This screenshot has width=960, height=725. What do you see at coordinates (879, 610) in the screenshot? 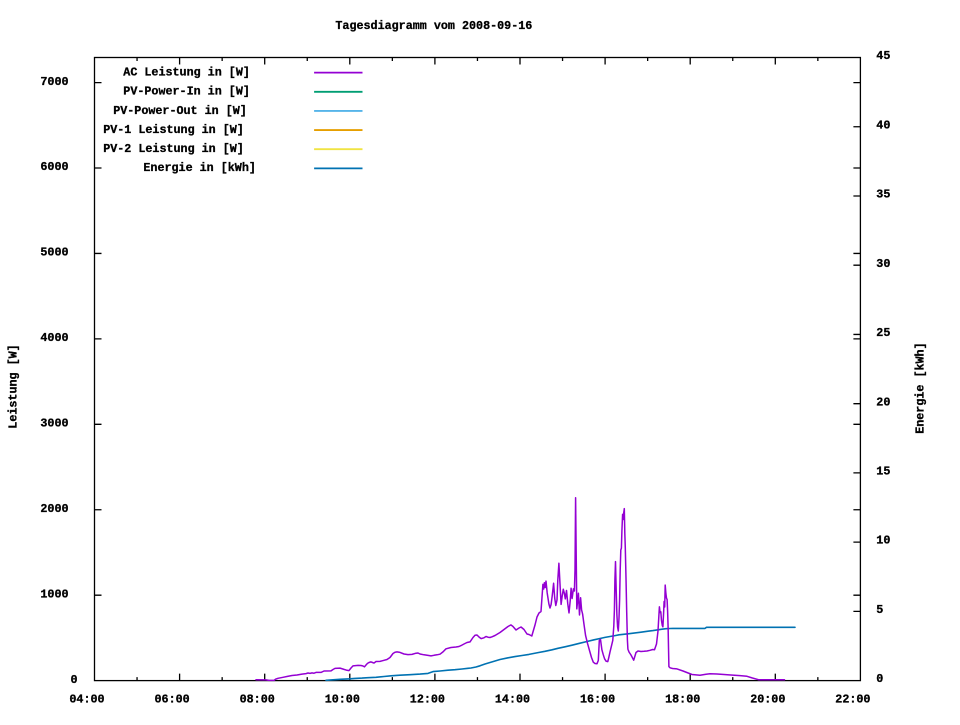
I see `svg-text: 5` at bounding box center [879, 610].